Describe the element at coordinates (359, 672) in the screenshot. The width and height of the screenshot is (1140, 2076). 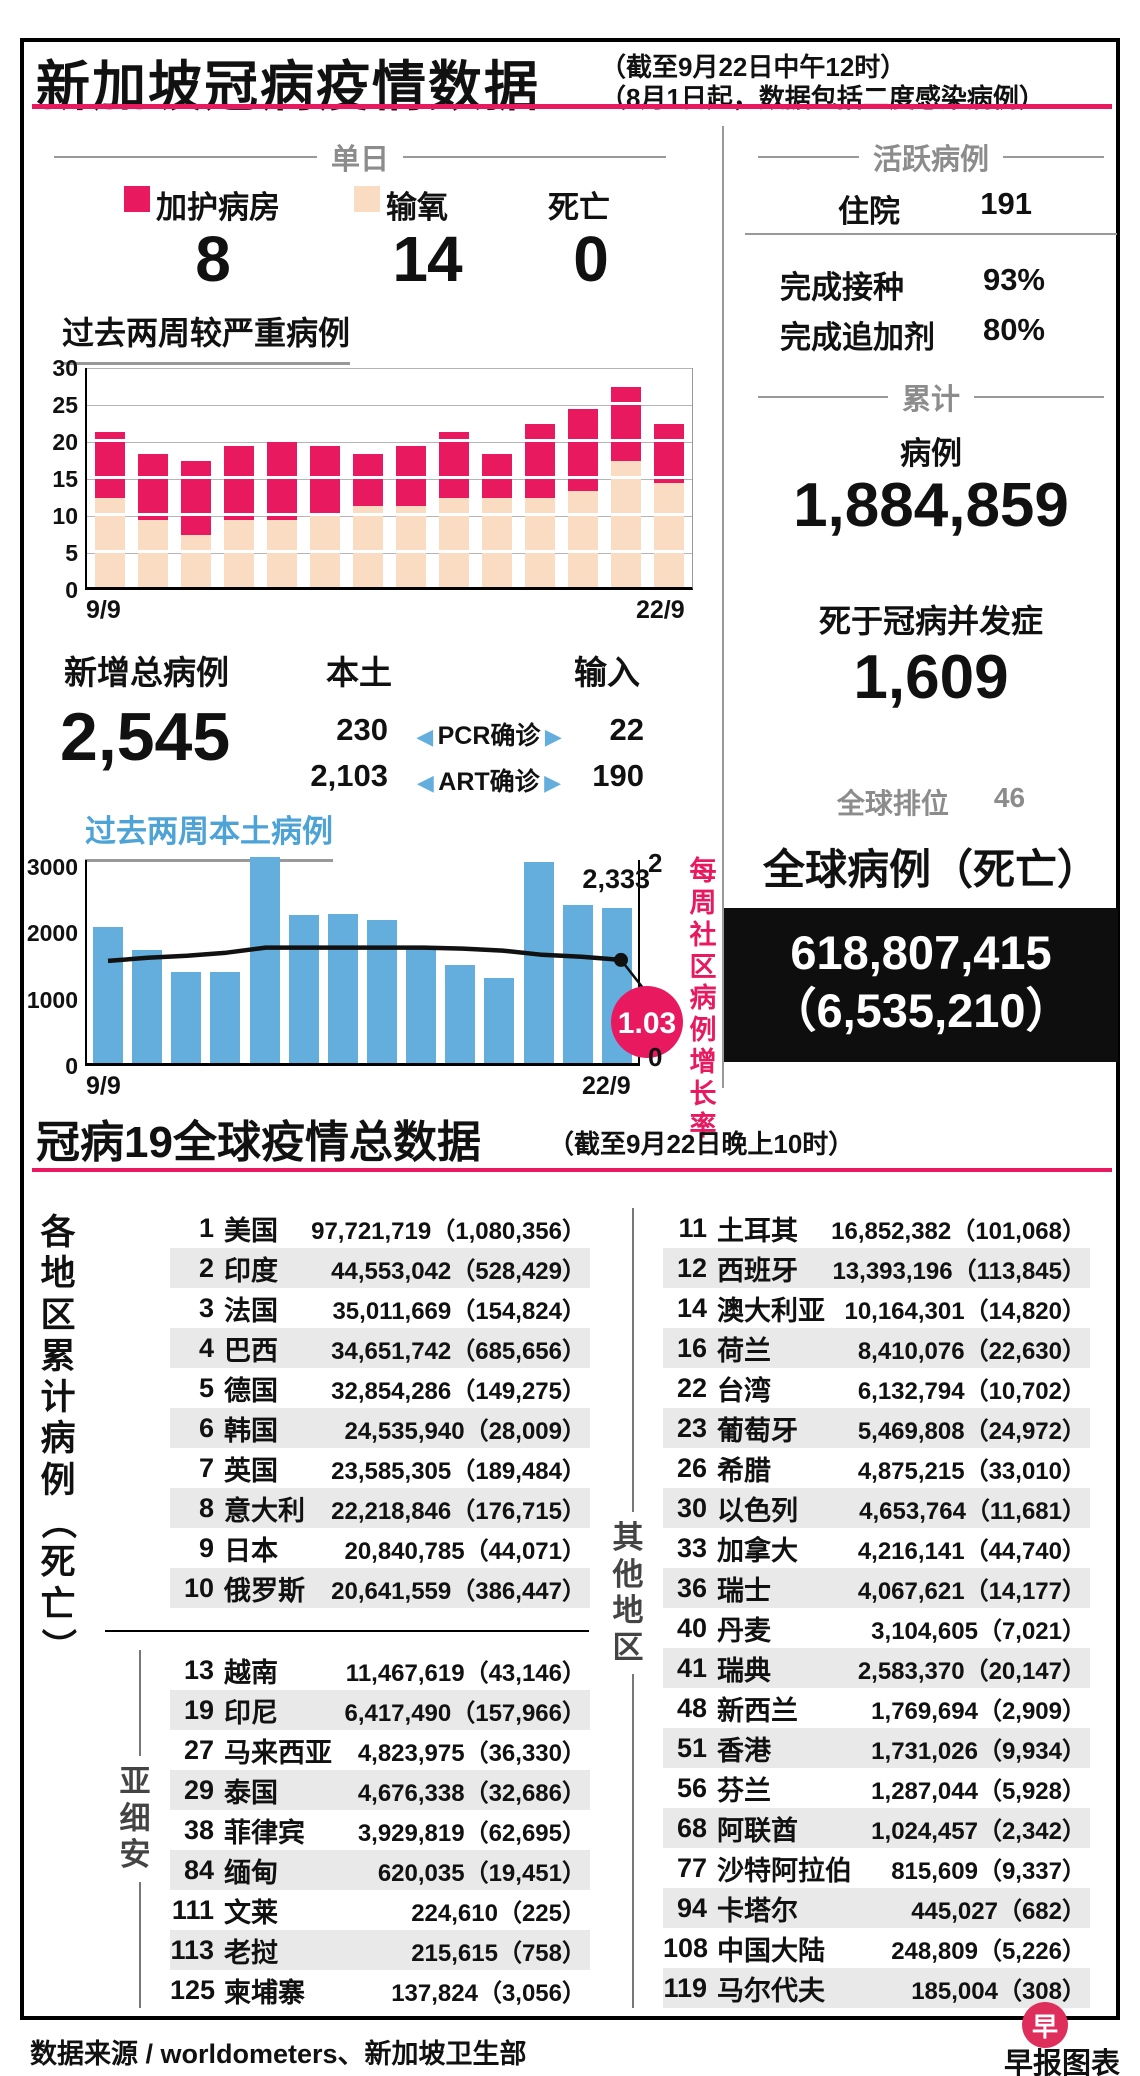
I see `local-label: 本土` at that location.